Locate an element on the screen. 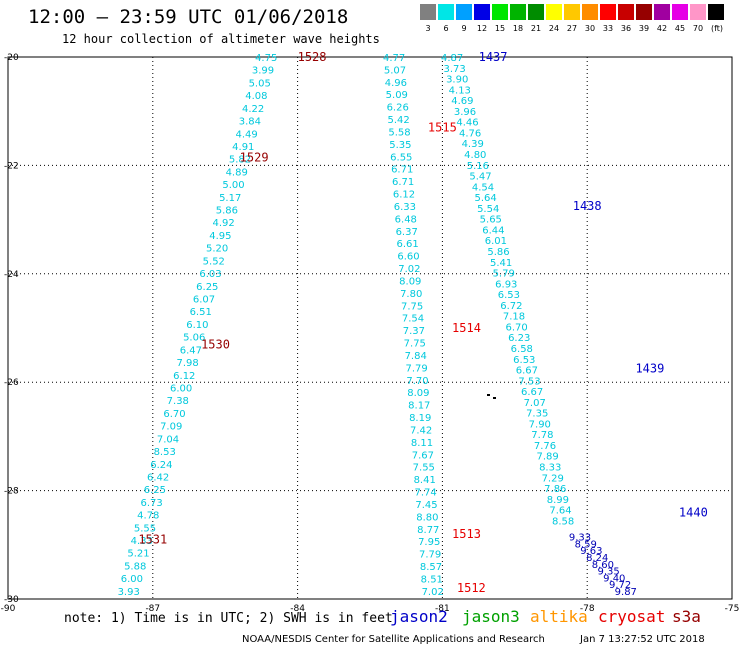 The height and width of the screenshot is (650, 740). satellite-name: jason2 is located at coordinates (419, 616).